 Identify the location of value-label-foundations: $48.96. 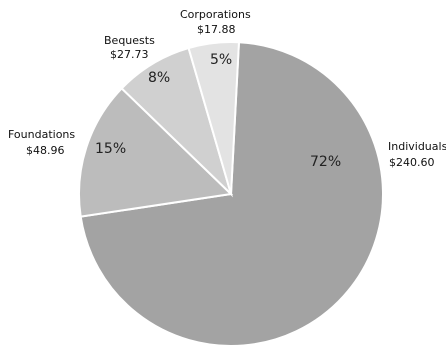
(45, 150).